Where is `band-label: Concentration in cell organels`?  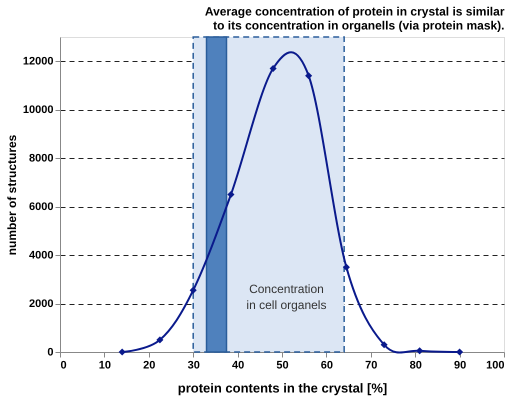 band-label: Concentration in cell organels is located at coordinates (286, 297).